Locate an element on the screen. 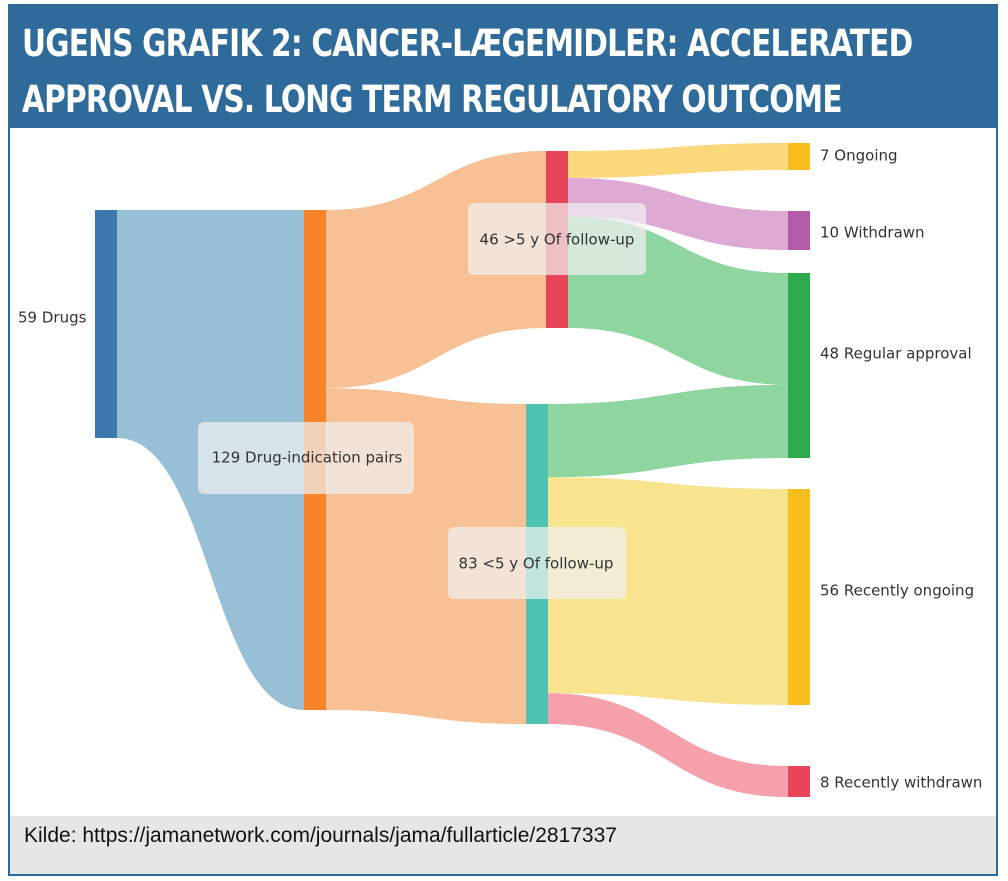  label-pairs: 129 Drug-indication pairs is located at coordinates (307, 458).